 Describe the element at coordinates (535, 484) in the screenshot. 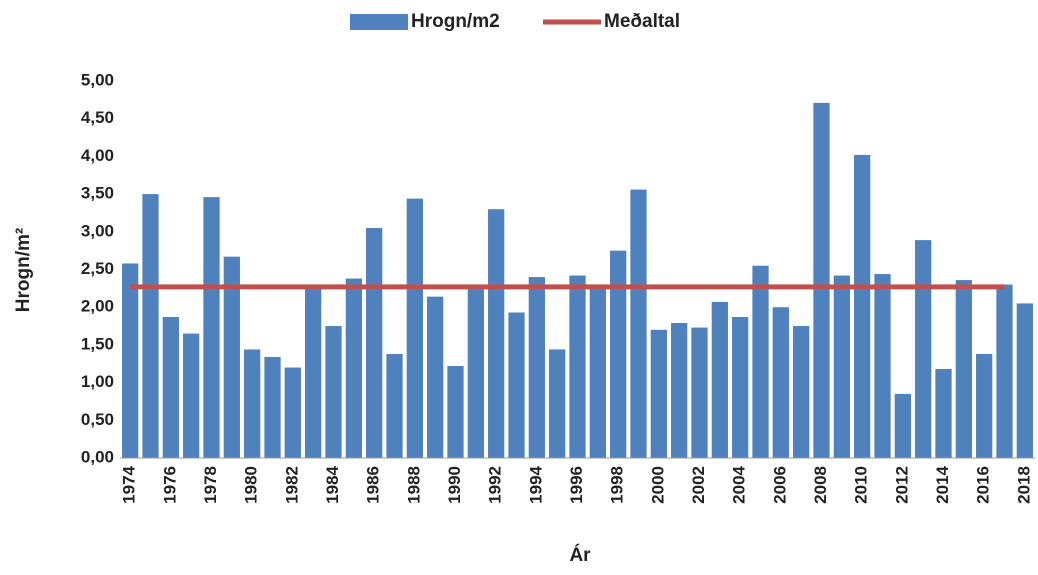

I see `x-tick-label: 1994` at that location.